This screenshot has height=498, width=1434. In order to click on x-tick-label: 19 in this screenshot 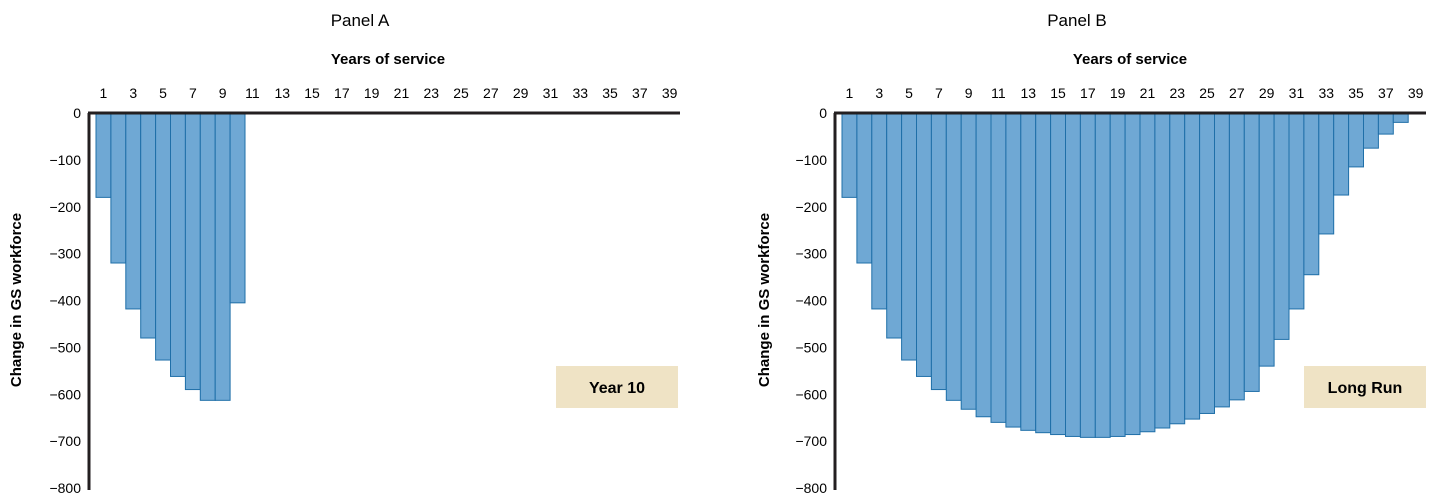, I will do `click(1118, 93)`.